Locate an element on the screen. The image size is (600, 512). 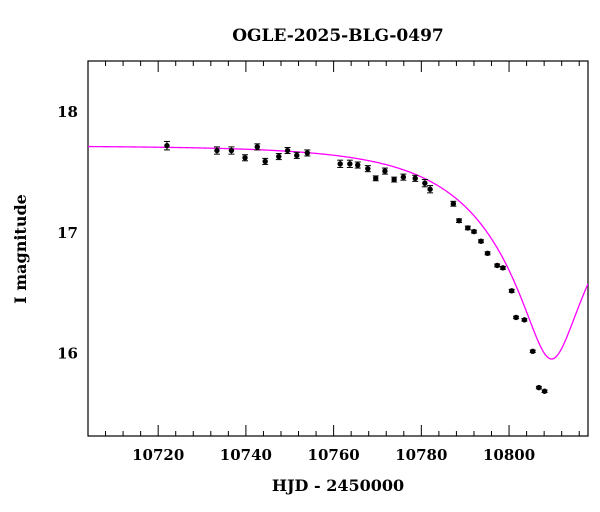
y-axis-label: I magnitude is located at coordinates (20, 249).